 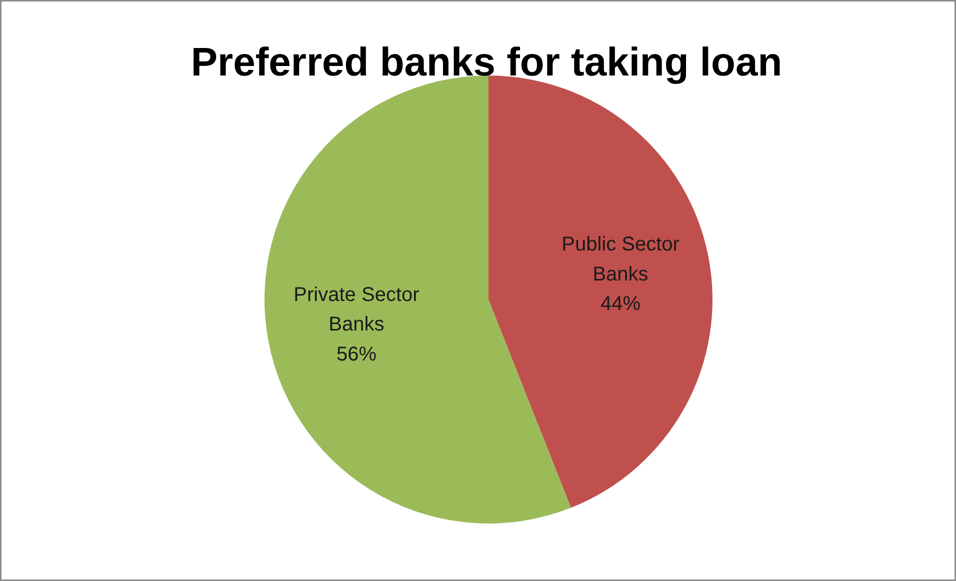 What do you see at coordinates (620, 304) in the screenshot?
I see `data-label: 44%` at bounding box center [620, 304].